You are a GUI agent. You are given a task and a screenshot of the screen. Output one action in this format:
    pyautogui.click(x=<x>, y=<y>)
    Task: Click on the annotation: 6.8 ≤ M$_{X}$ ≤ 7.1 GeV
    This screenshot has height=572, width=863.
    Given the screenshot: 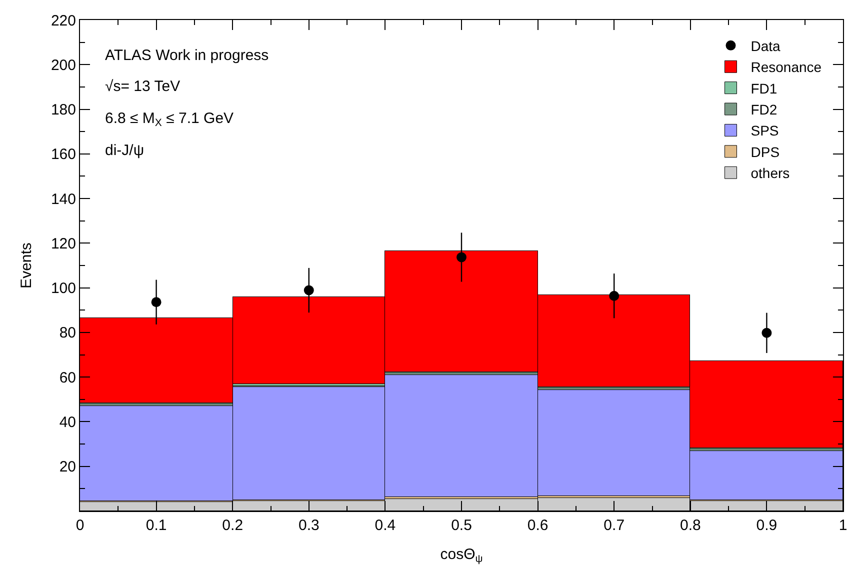 What is the action you would take?
    pyautogui.click(x=169, y=120)
    